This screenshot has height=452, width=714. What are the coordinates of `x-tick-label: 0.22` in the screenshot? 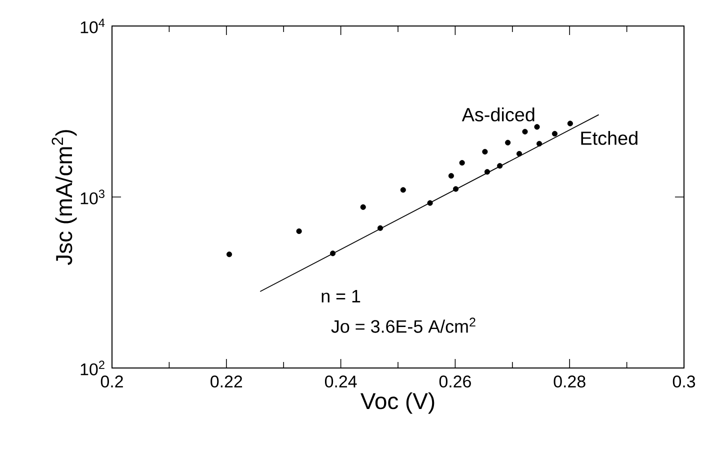 It's located at (226, 382).